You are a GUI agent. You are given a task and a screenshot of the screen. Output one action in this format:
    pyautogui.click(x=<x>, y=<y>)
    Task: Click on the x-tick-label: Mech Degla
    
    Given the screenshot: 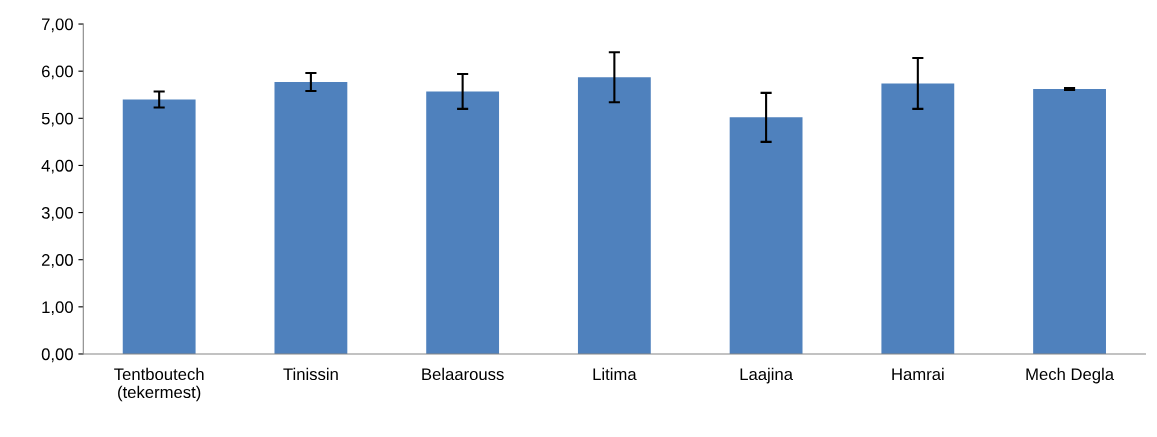 What is the action you would take?
    pyautogui.click(x=1070, y=375)
    